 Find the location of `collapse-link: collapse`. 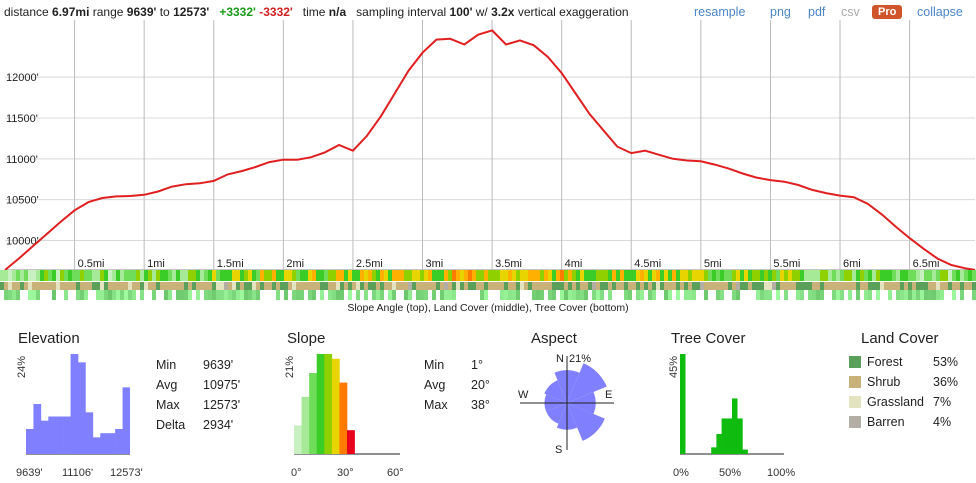

collapse-link: collapse is located at coordinates (940, 12).